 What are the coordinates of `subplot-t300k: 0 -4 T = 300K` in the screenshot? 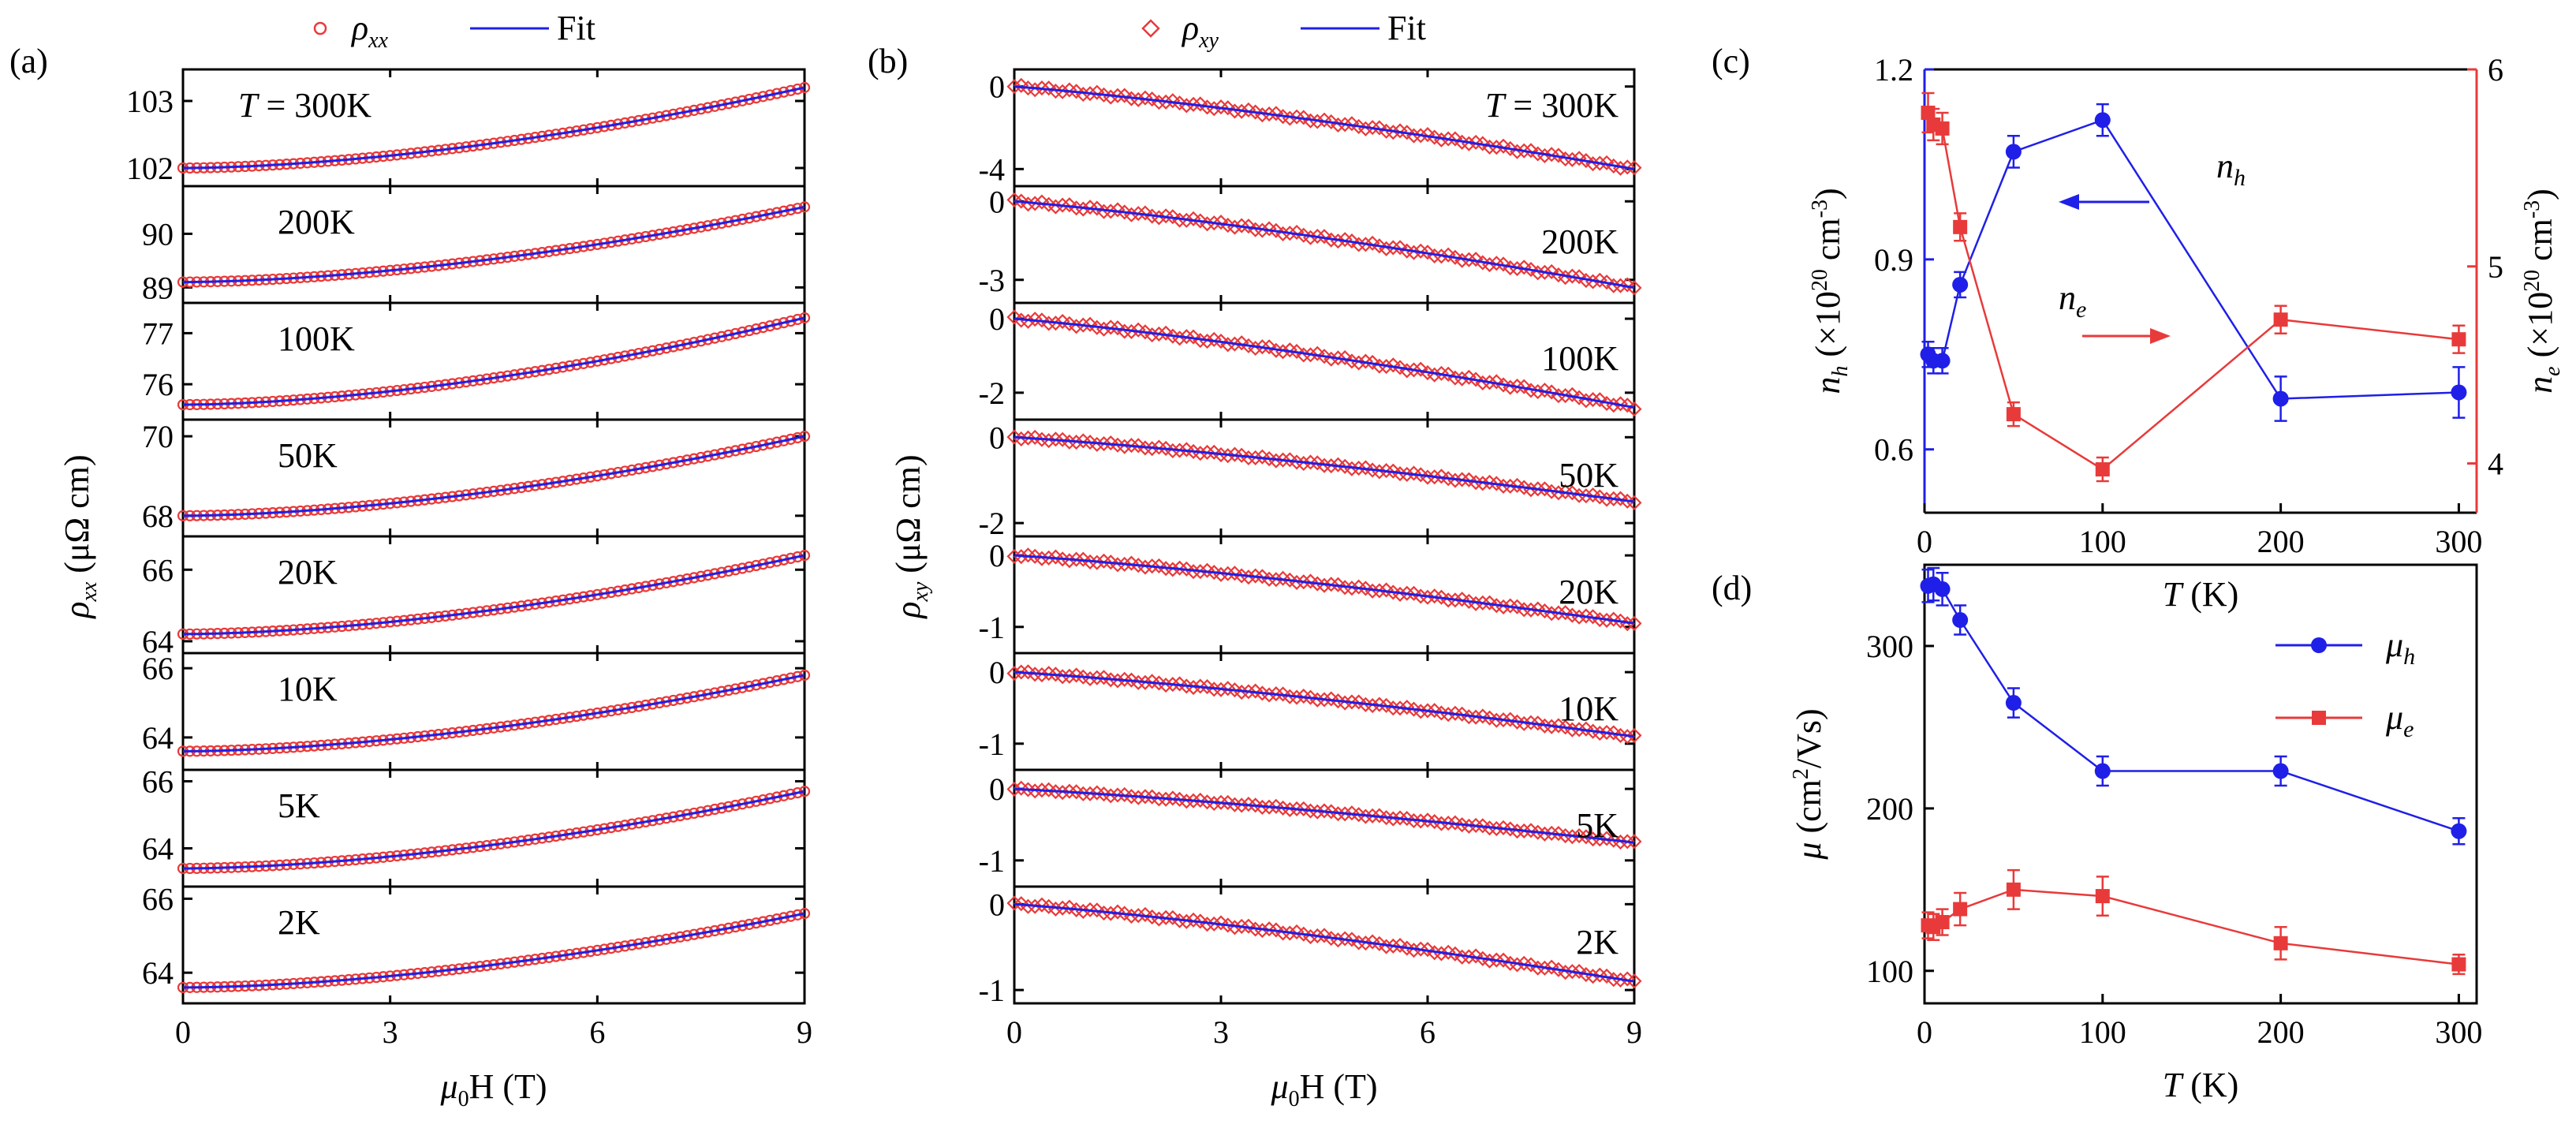 It's located at (1310, 128).